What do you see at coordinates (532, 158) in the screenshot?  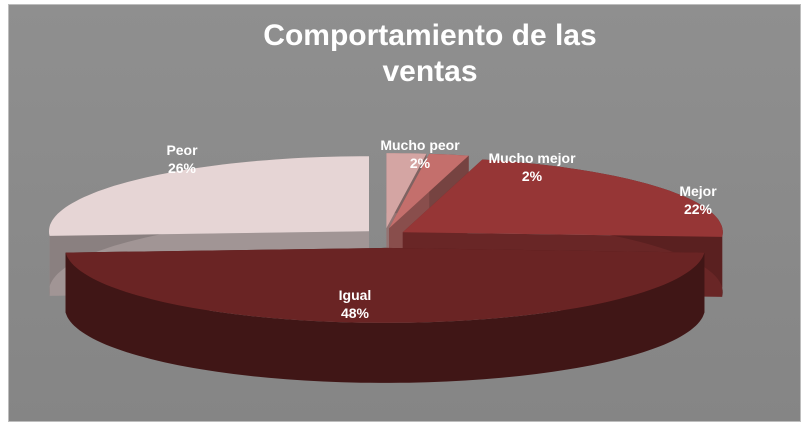 I see `data-label-name: Mucho mejor` at bounding box center [532, 158].